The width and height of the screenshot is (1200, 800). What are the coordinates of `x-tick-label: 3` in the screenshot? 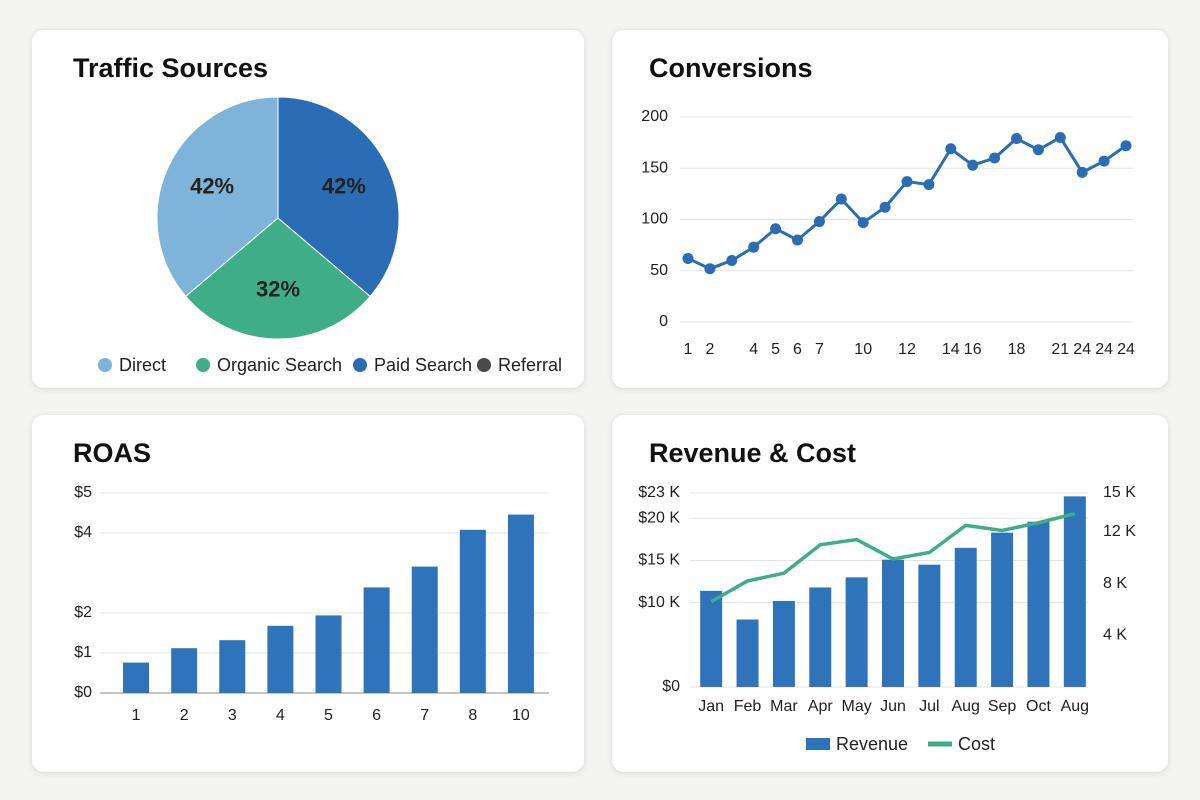 It's located at (232, 715).